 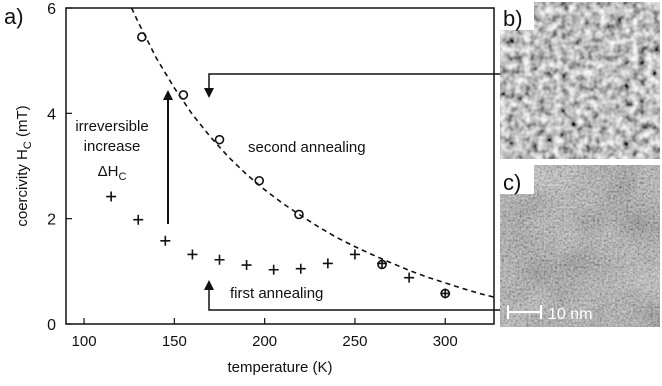 What do you see at coordinates (108, 171) in the screenshot?
I see `delta-main: ΔH` at bounding box center [108, 171].